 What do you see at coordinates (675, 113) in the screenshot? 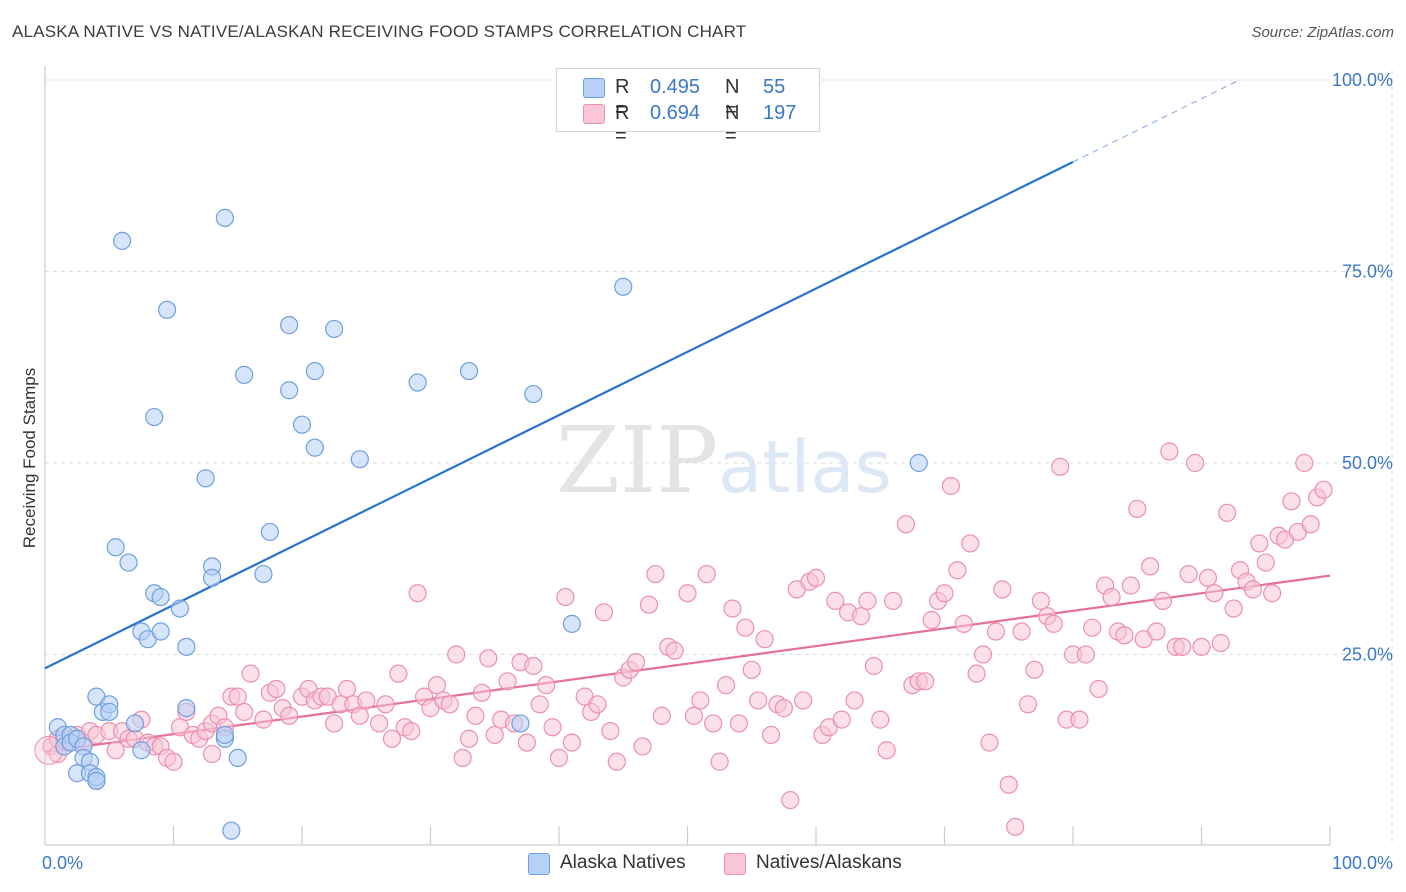
I see `r-value: 0.694` at bounding box center [675, 113].